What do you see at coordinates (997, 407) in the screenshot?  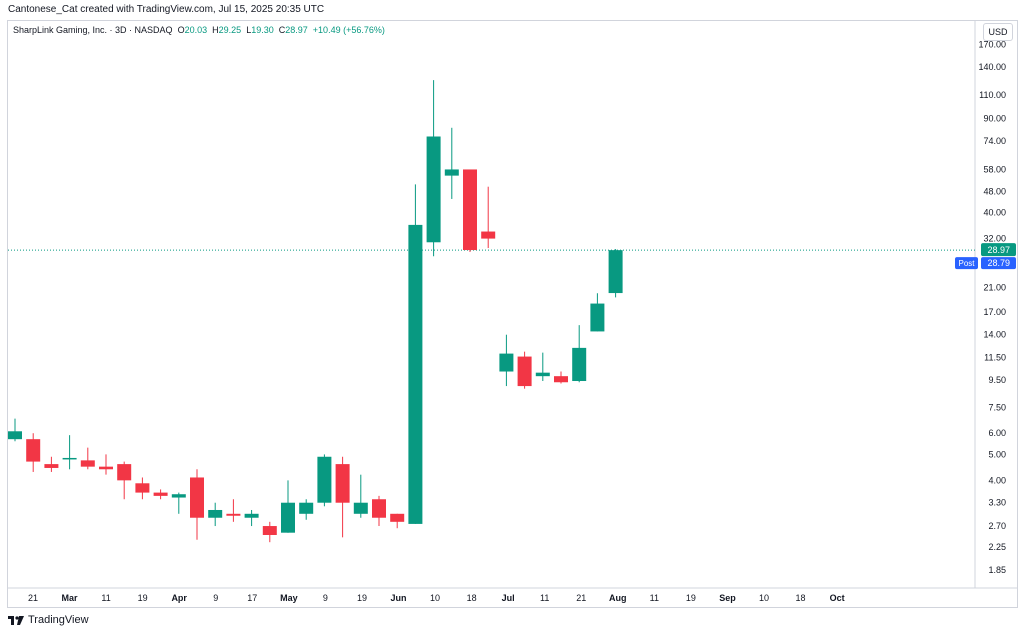 I see `y-tick-label: 7.50` at bounding box center [997, 407].